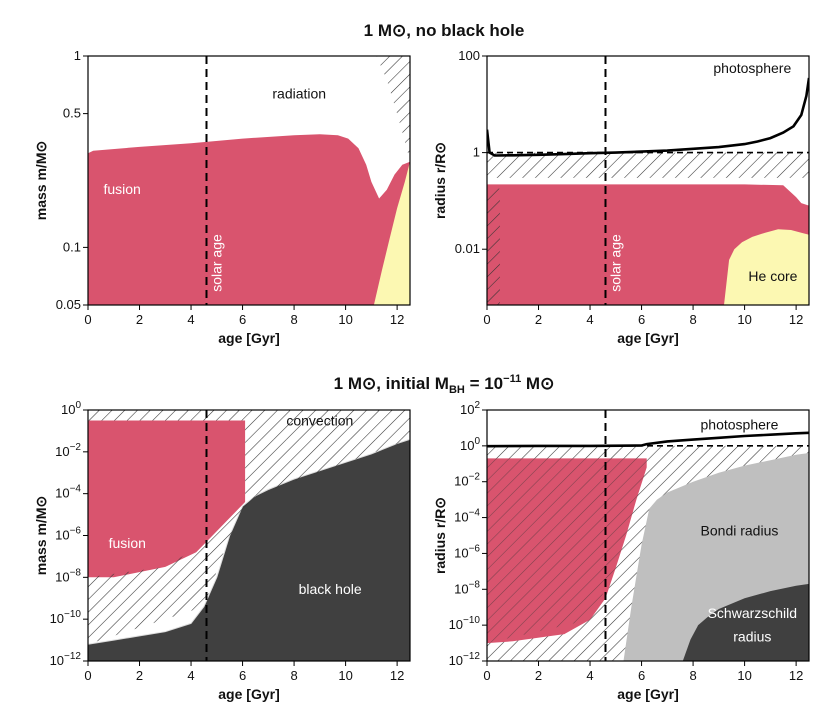 This screenshot has width=830, height=722. What do you see at coordinates (68, 304) in the screenshot?
I see `y-tick-label: 0.05` at bounding box center [68, 304].